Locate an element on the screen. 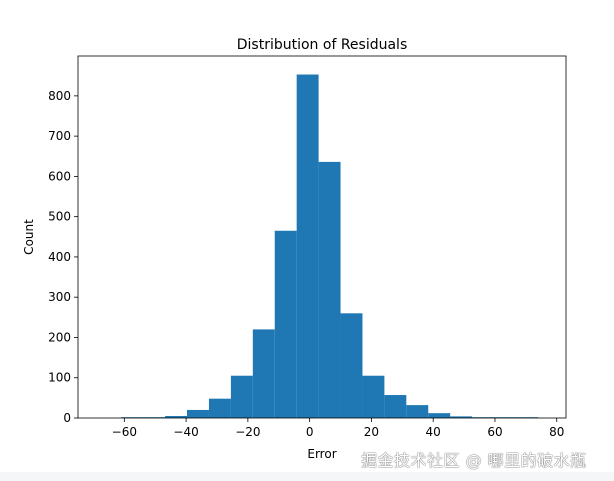 The width and height of the screenshot is (614, 481). x-tick-label: 0 is located at coordinates (310, 432).